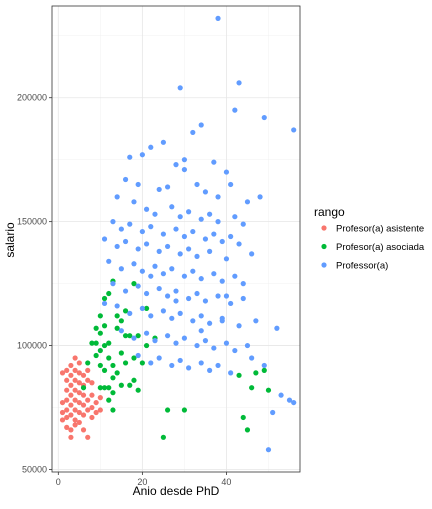  What do you see at coordinates (32, 98) in the screenshot?
I see `y-tick-label: 200000` at bounding box center [32, 98].